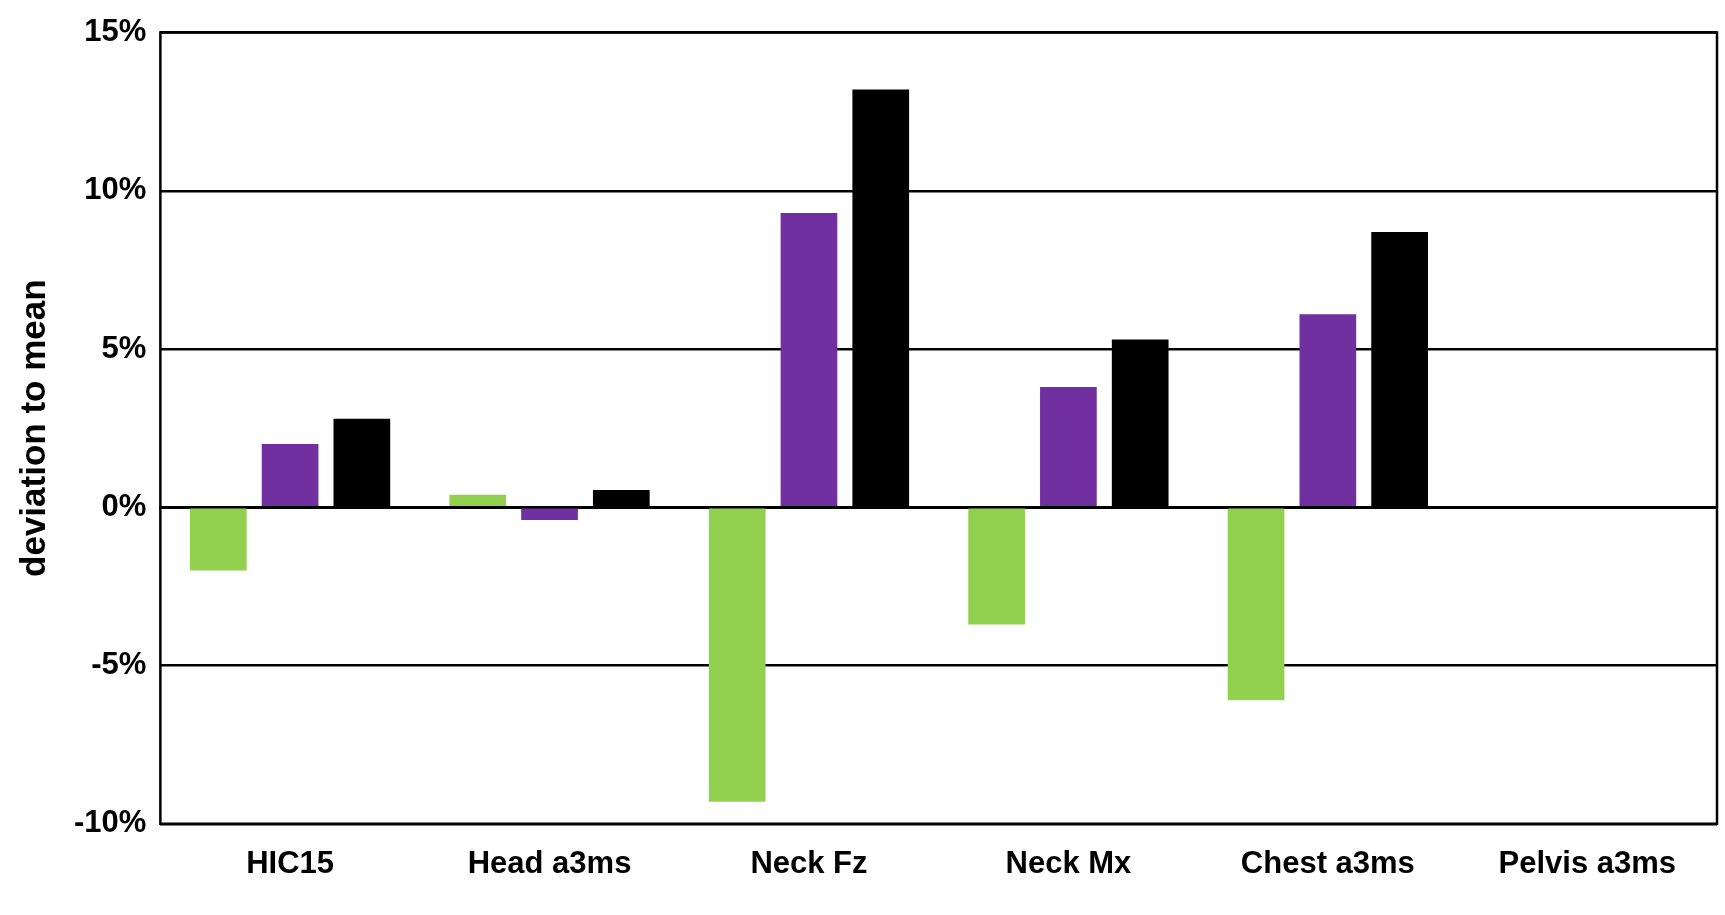 The image size is (1725, 915). Describe the element at coordinates (549, 862) in the screenshot. I see `x-tick-label: Head a3ms` at that location.